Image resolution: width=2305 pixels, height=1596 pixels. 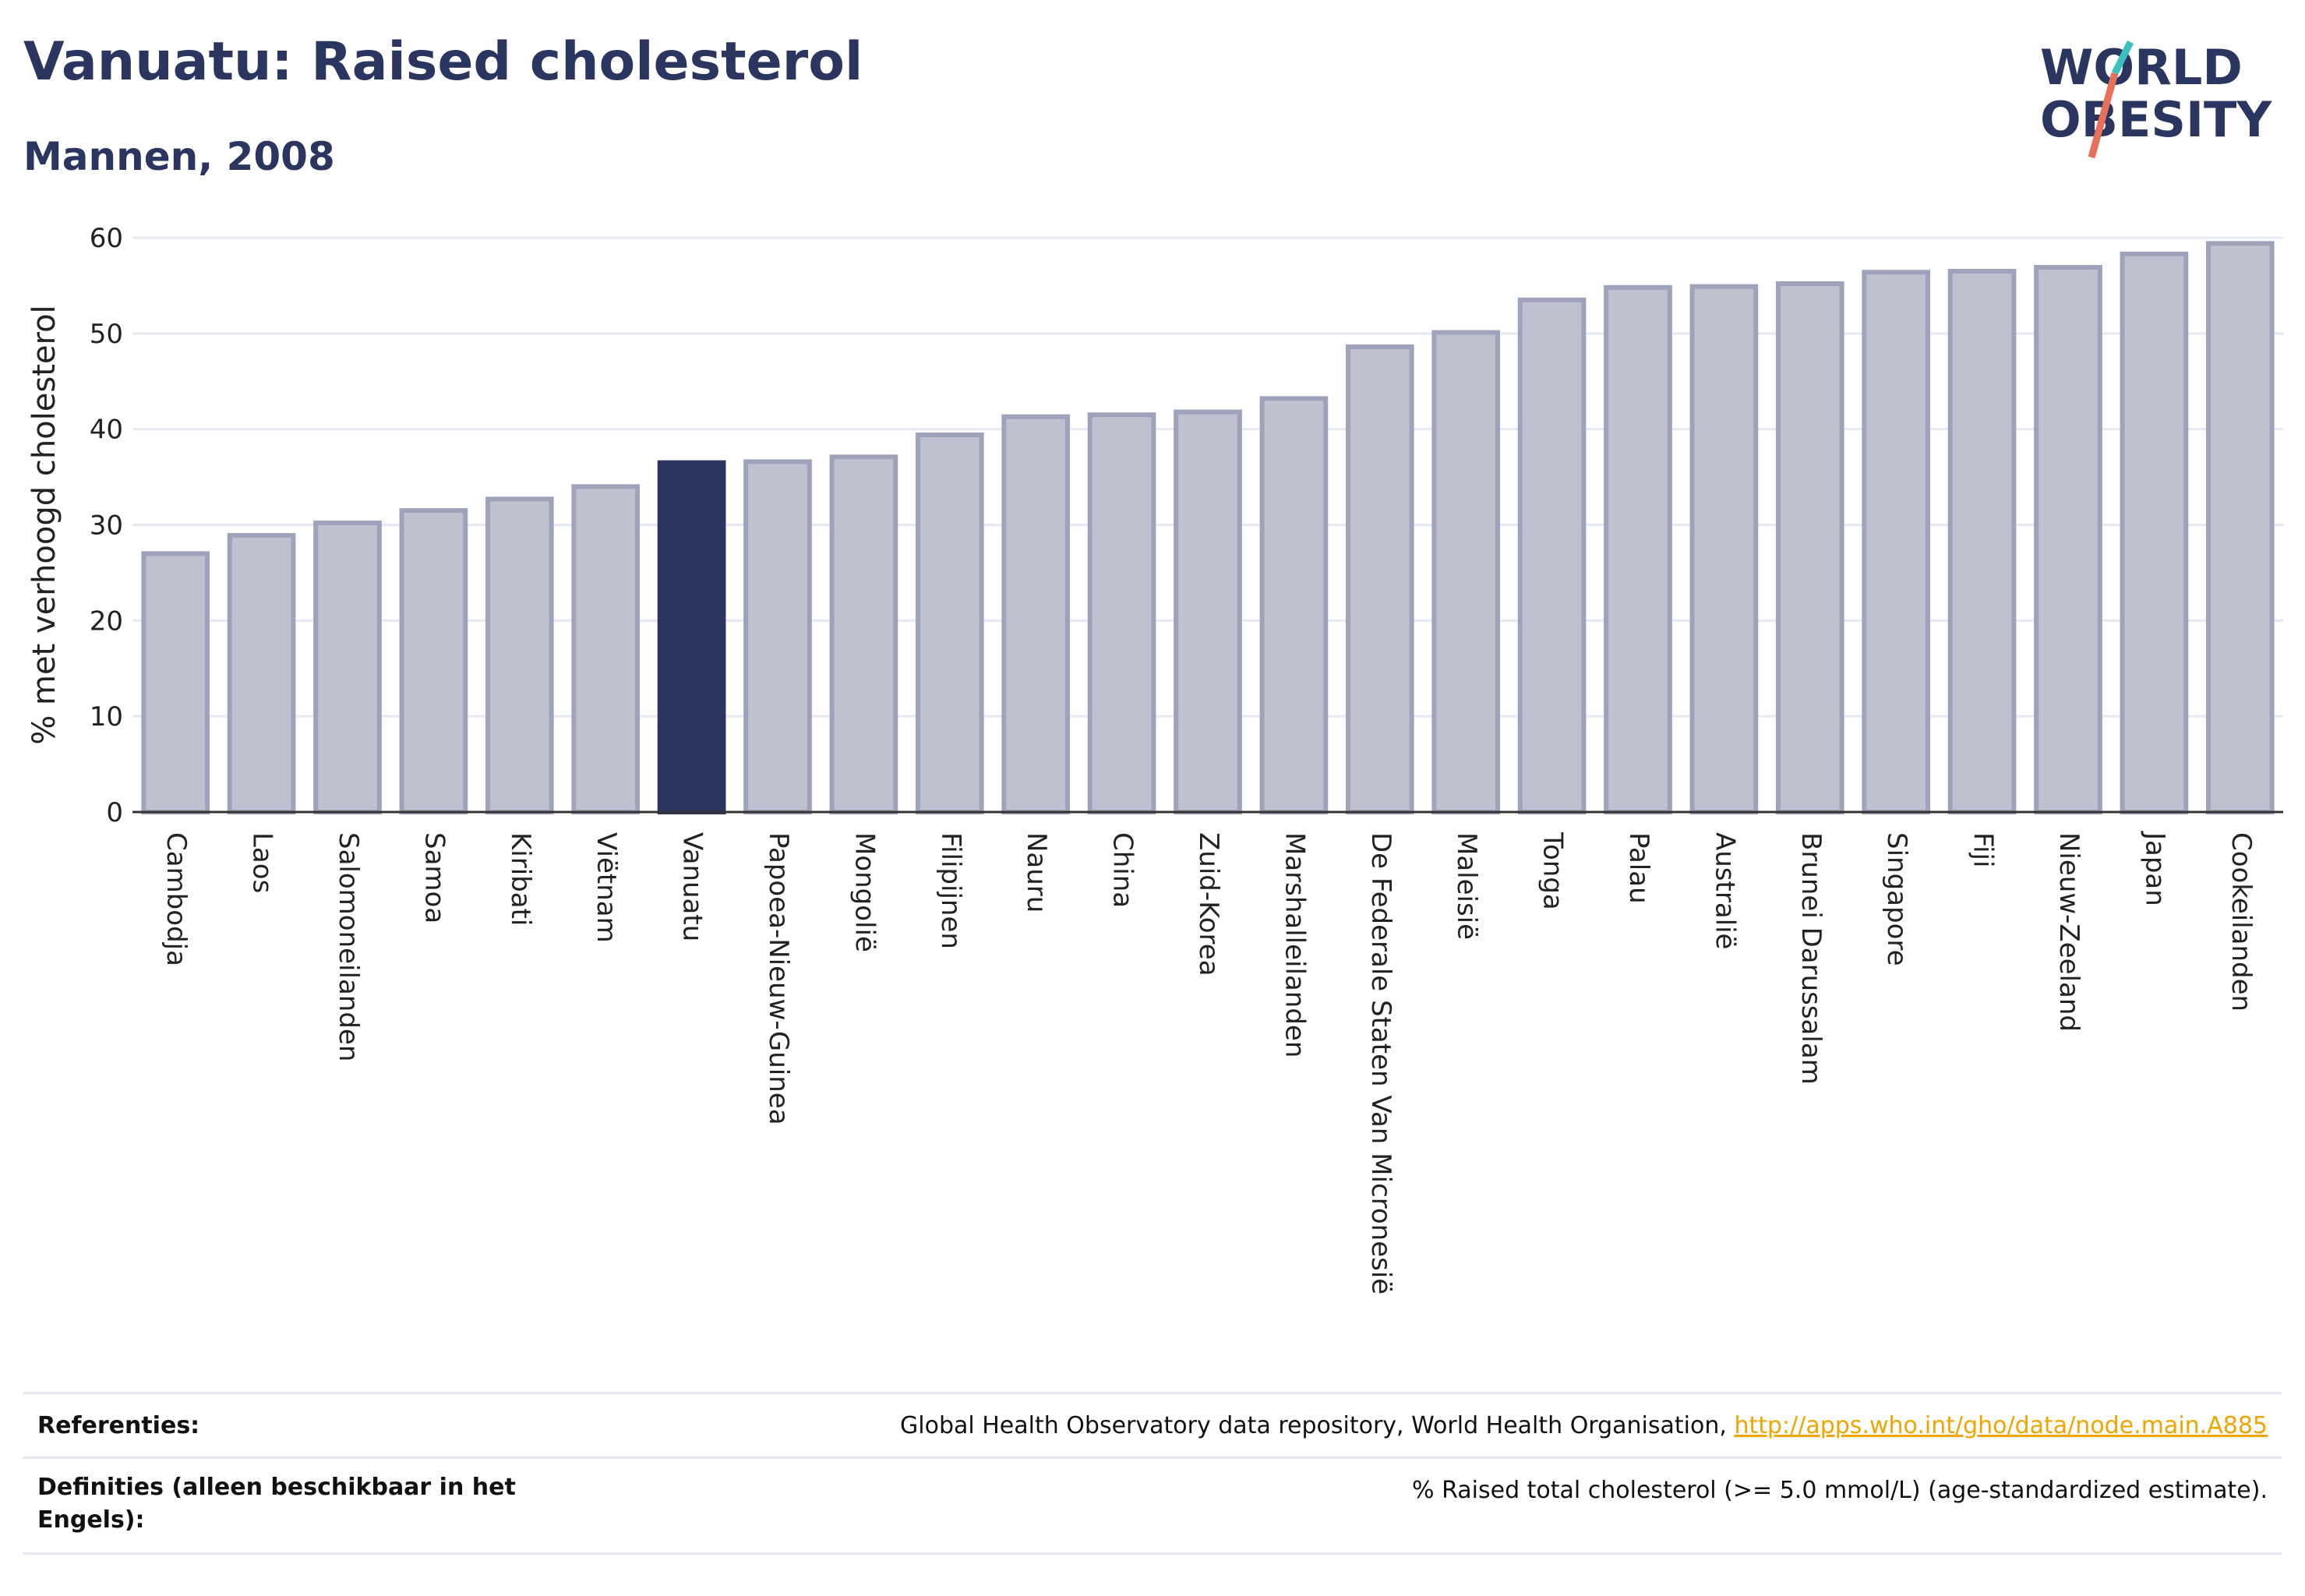 What do you see at coordinates (262, 862) in the screenshot?
I see `x-tick-label: Laos` at bounding box center [262, 862].